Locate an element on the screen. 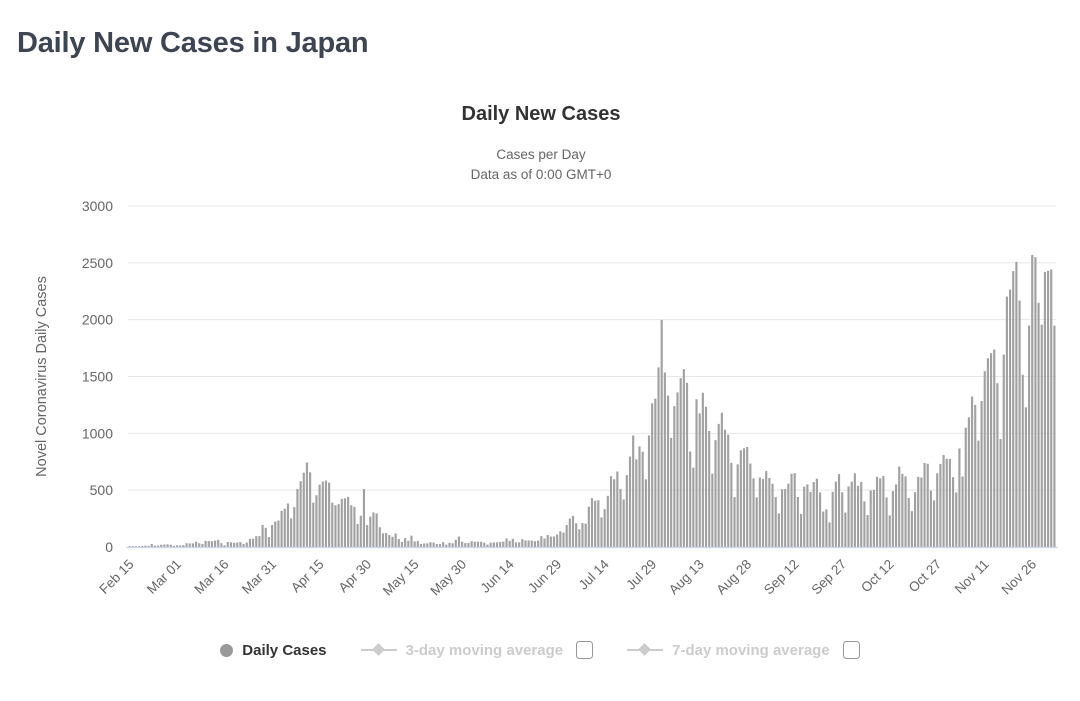 This screenshot has width=1080, height=701. svg-text: 2000 is located at coordinates (97, 320).